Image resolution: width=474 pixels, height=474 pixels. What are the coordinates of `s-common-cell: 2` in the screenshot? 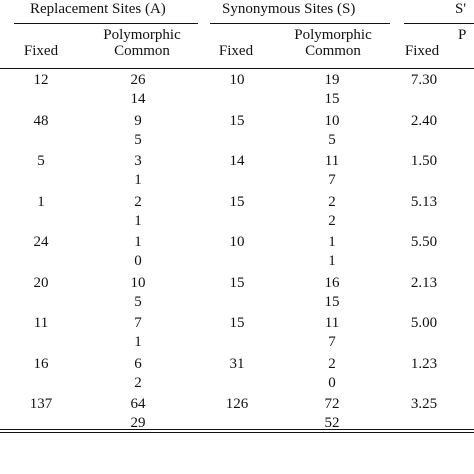 It's located at (332, 220).